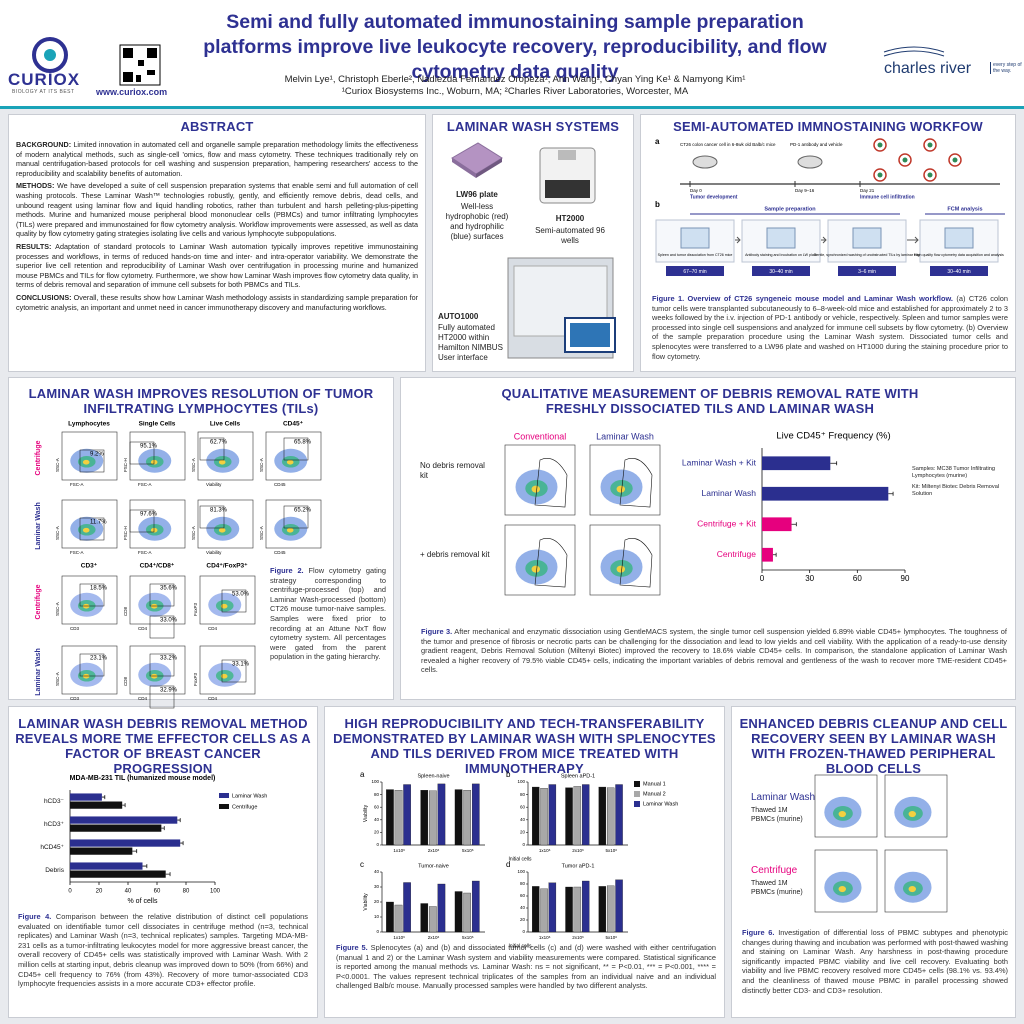 The height and width of the screenshot is (1024, 1024). I want to click on note-label: Kit:, so click(916, 487).